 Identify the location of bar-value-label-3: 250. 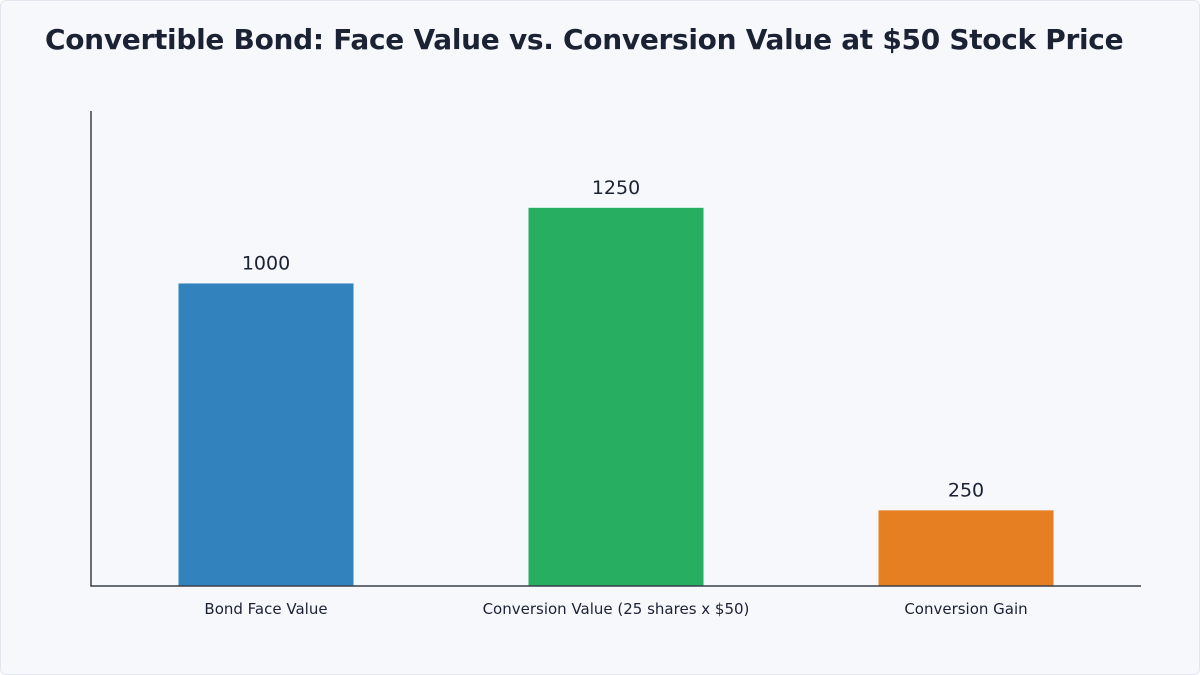
(966, 490).